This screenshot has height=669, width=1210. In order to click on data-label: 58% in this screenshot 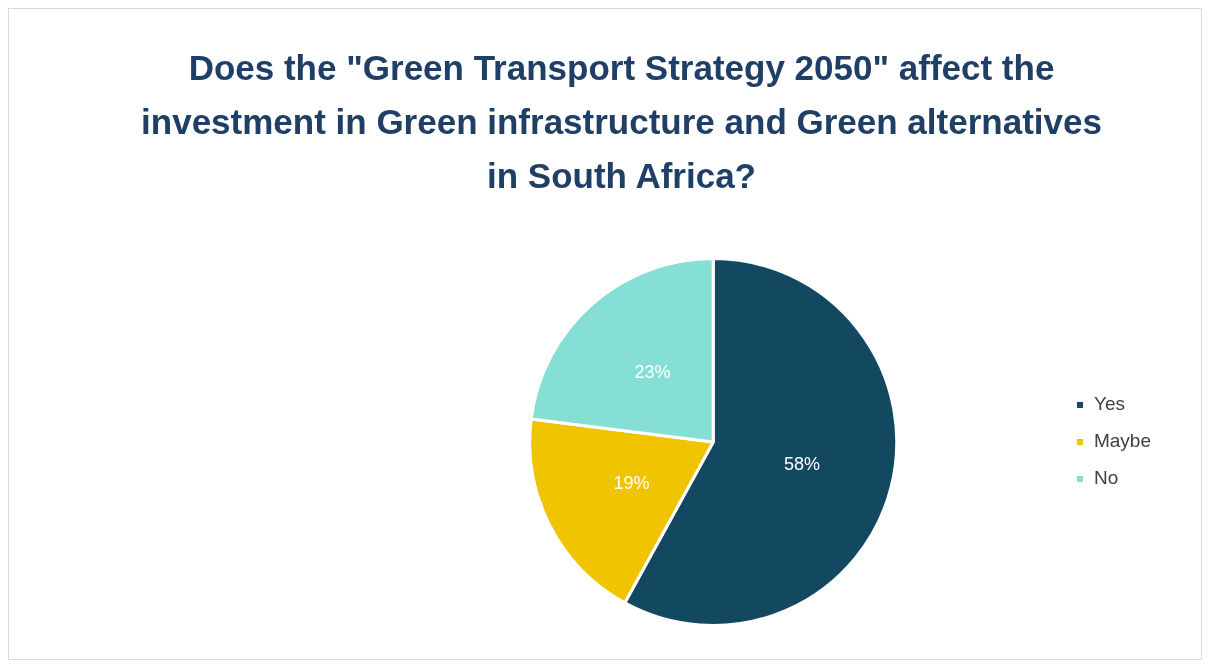, I will do `click(802, 463)`.